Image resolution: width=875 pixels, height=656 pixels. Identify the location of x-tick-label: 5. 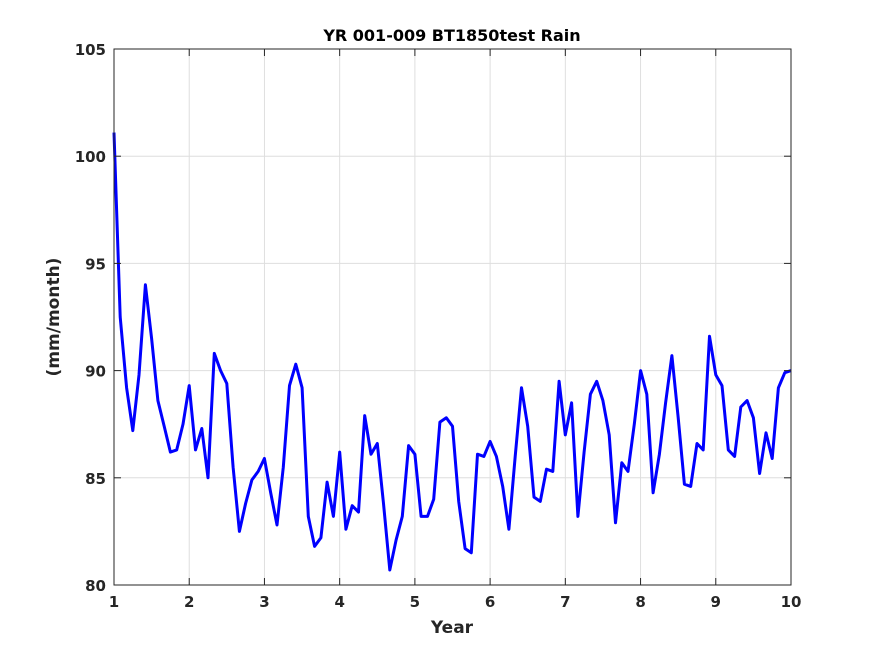
(415, 602).